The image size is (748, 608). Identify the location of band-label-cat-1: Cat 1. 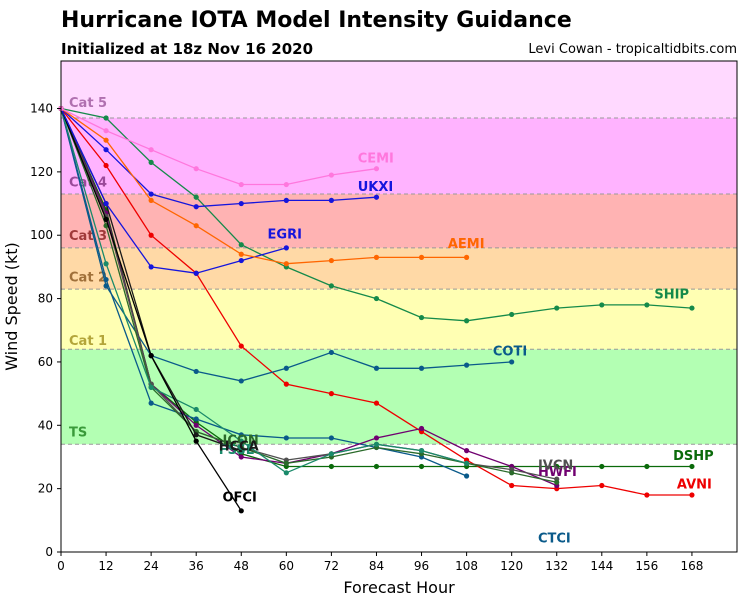
(88, 341).